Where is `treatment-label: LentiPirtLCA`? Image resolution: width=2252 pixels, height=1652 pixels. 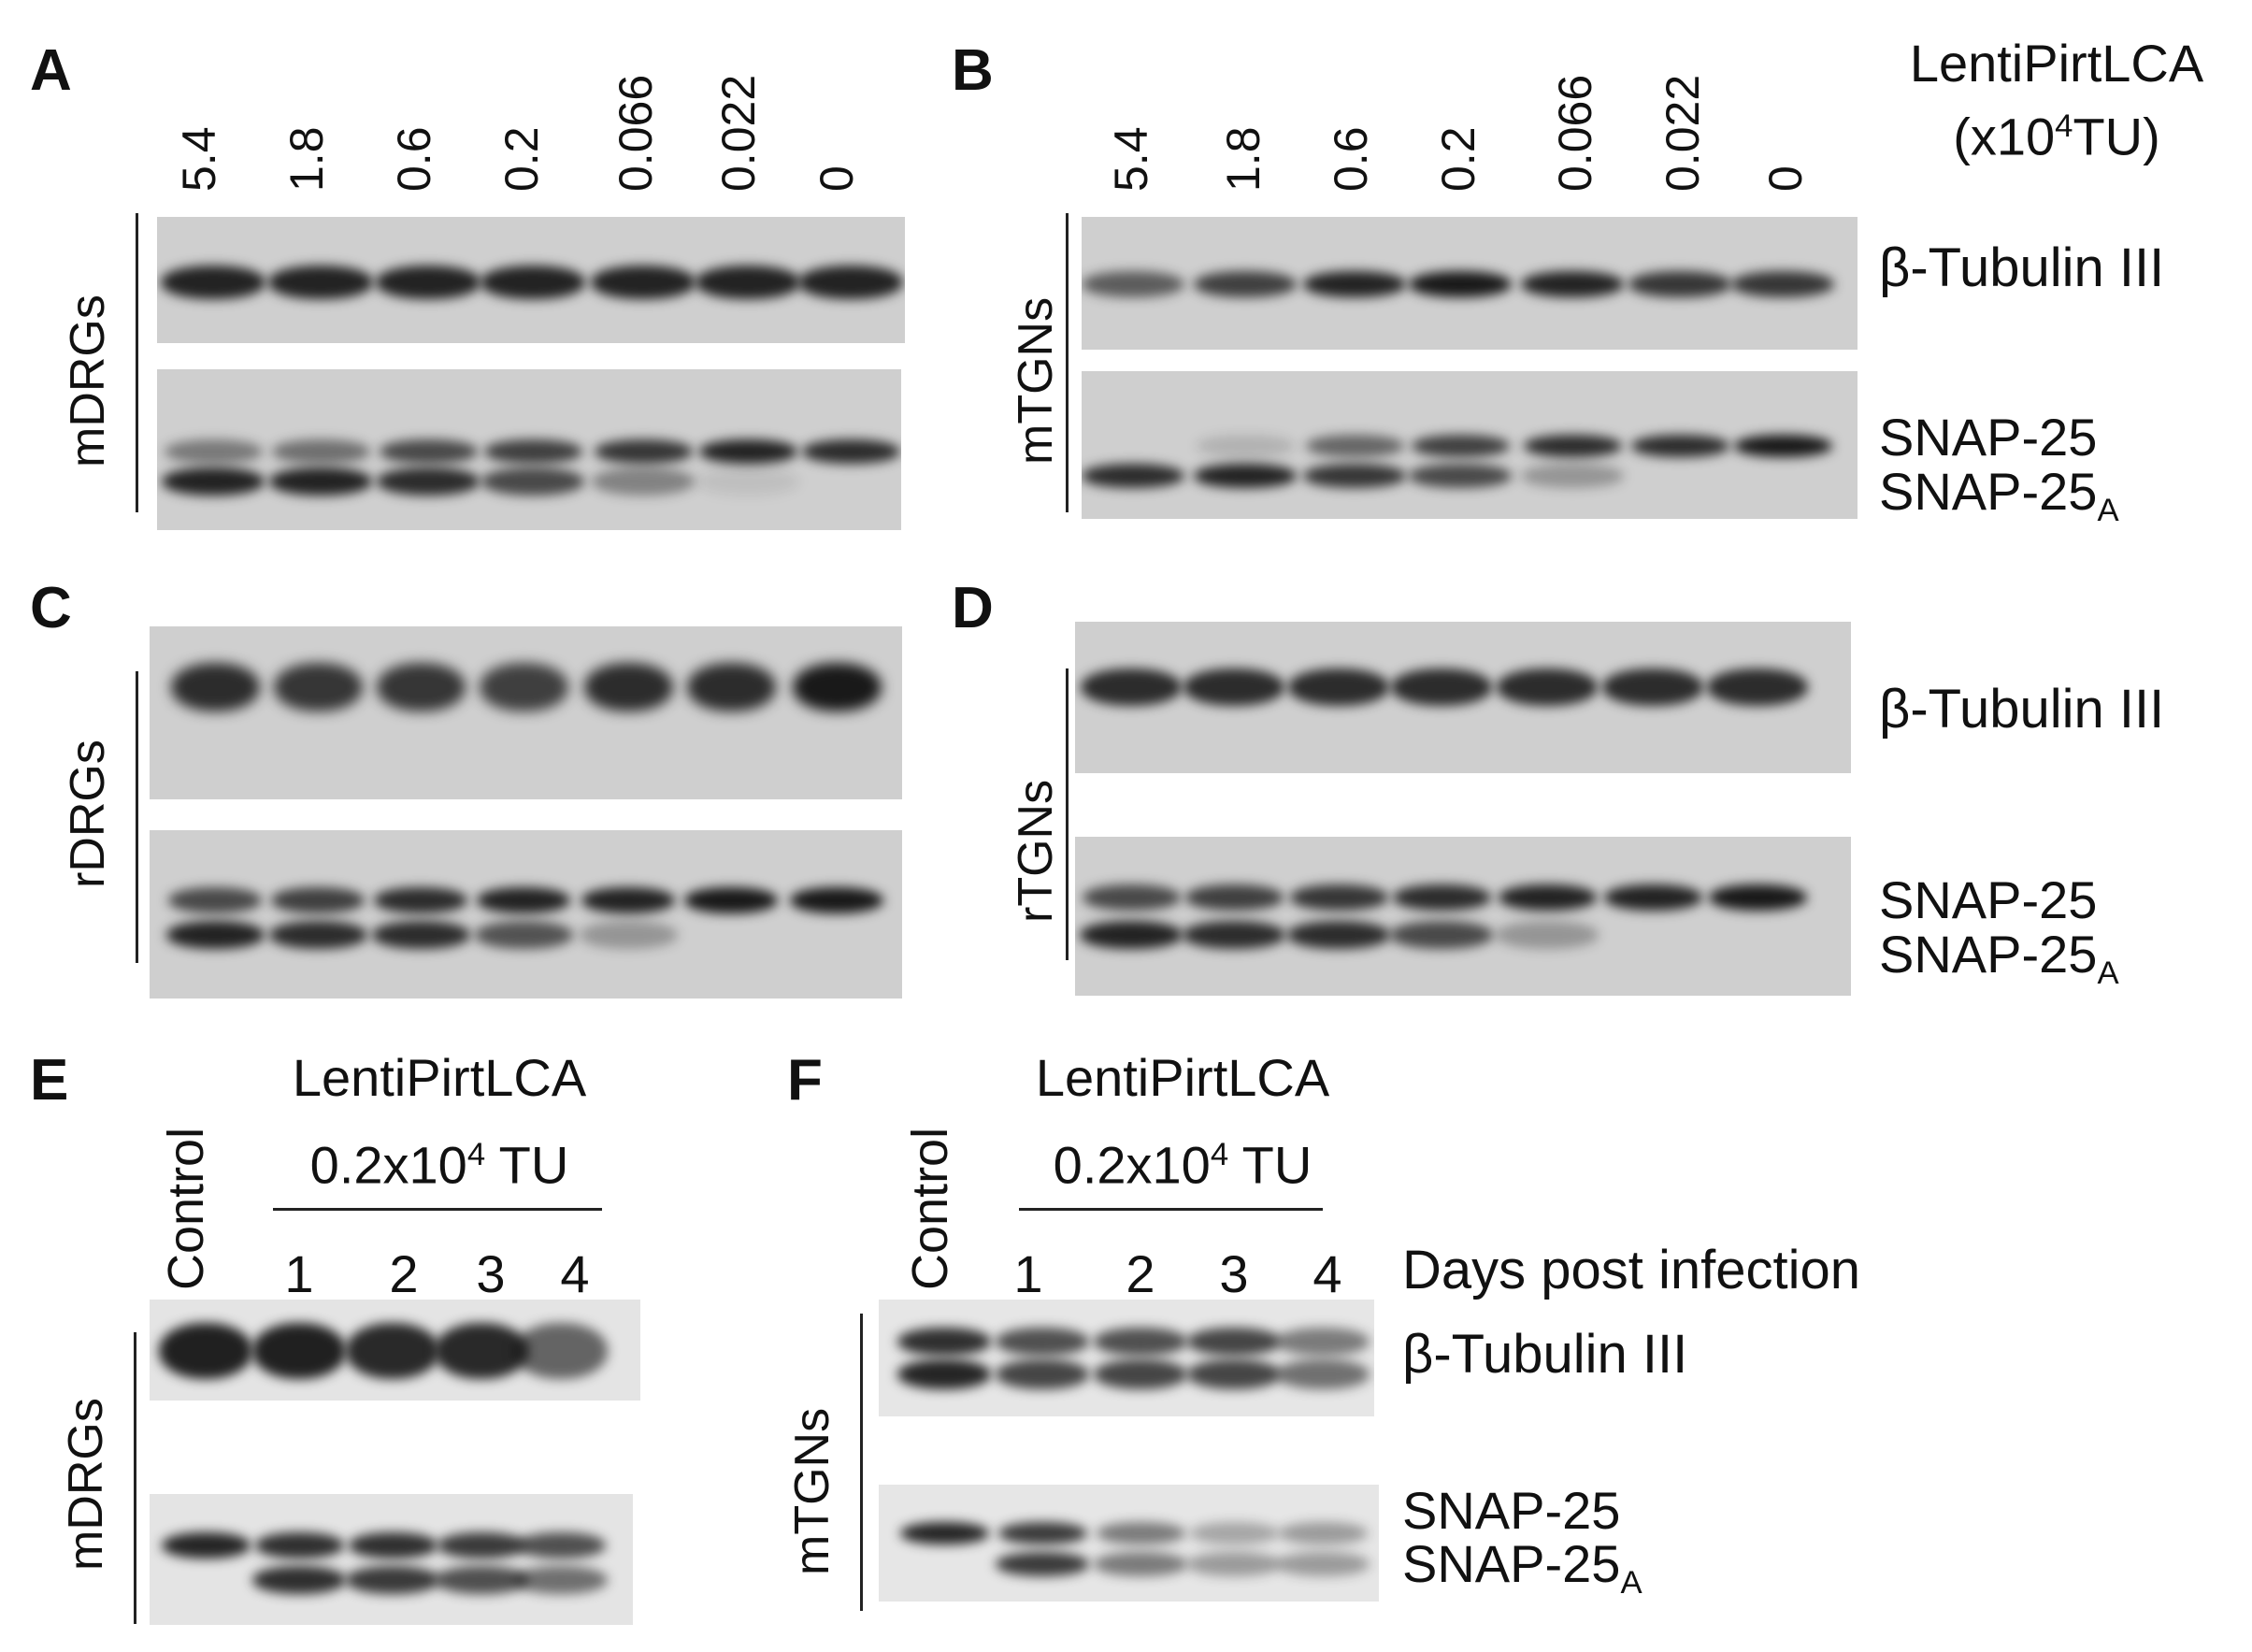 treatment-label: LentiPirtLCA is located at coordinates (2056, 63).